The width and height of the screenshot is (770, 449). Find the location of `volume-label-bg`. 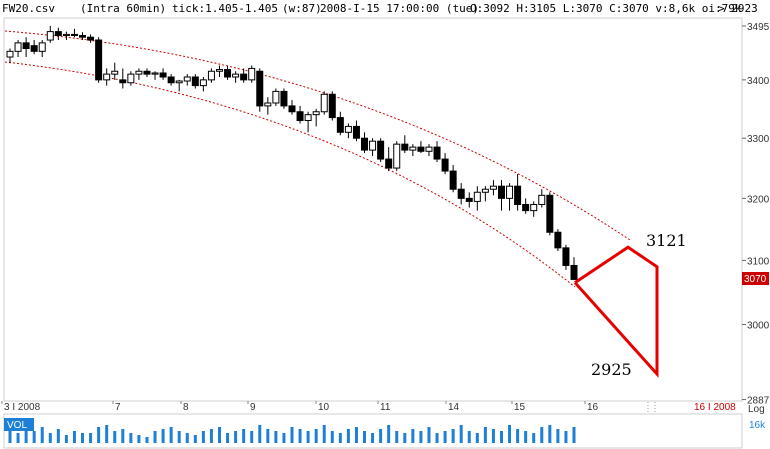

volume-label-bg is located at coordinates (19, 424).